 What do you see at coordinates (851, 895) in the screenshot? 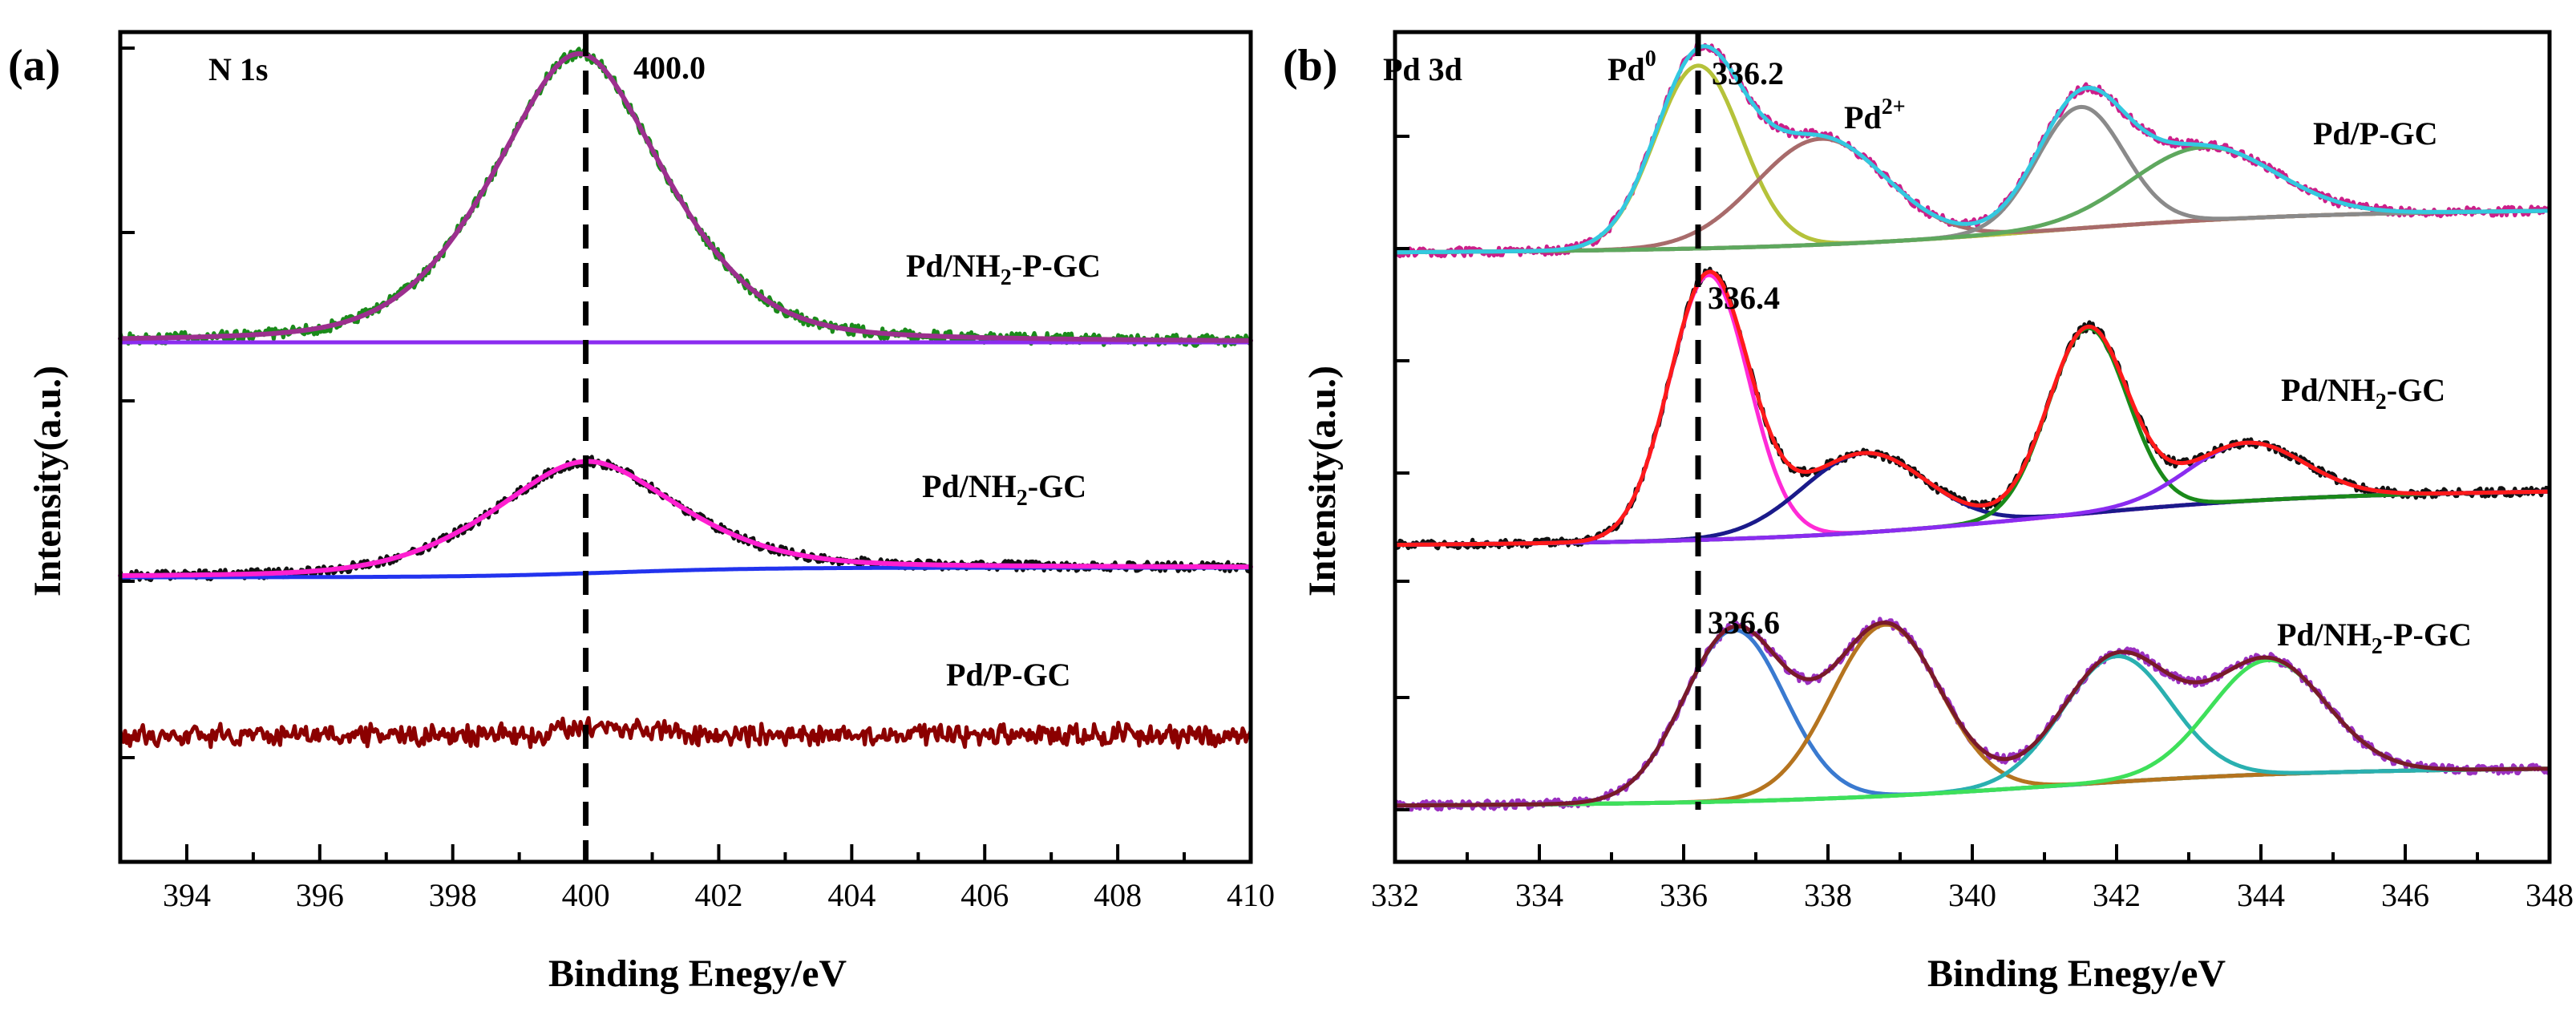
I see `panel-a-x-tick-label: 404` at bounding box center [851, 895].